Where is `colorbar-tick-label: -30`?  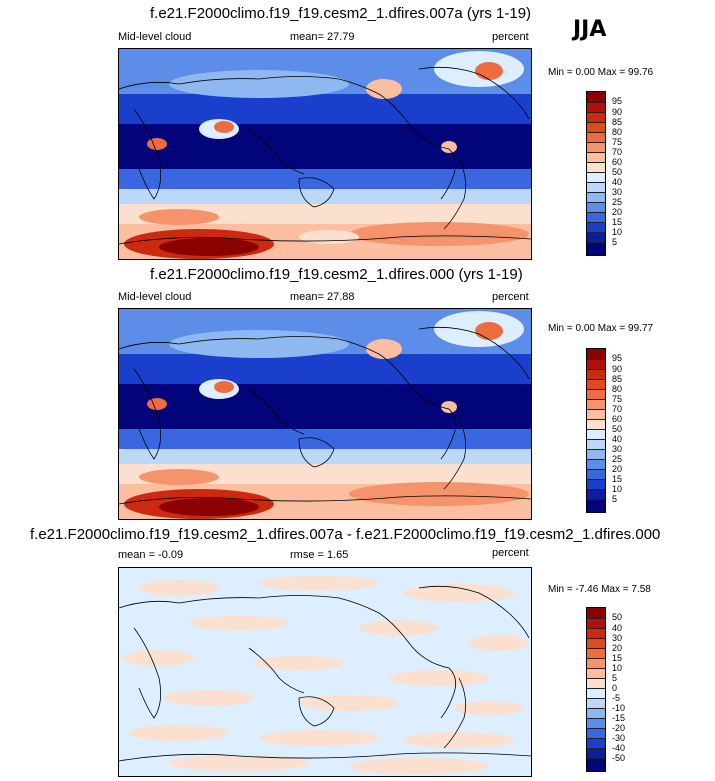 colorbar-tick-label: -30 is located at coordinates (619, 738).